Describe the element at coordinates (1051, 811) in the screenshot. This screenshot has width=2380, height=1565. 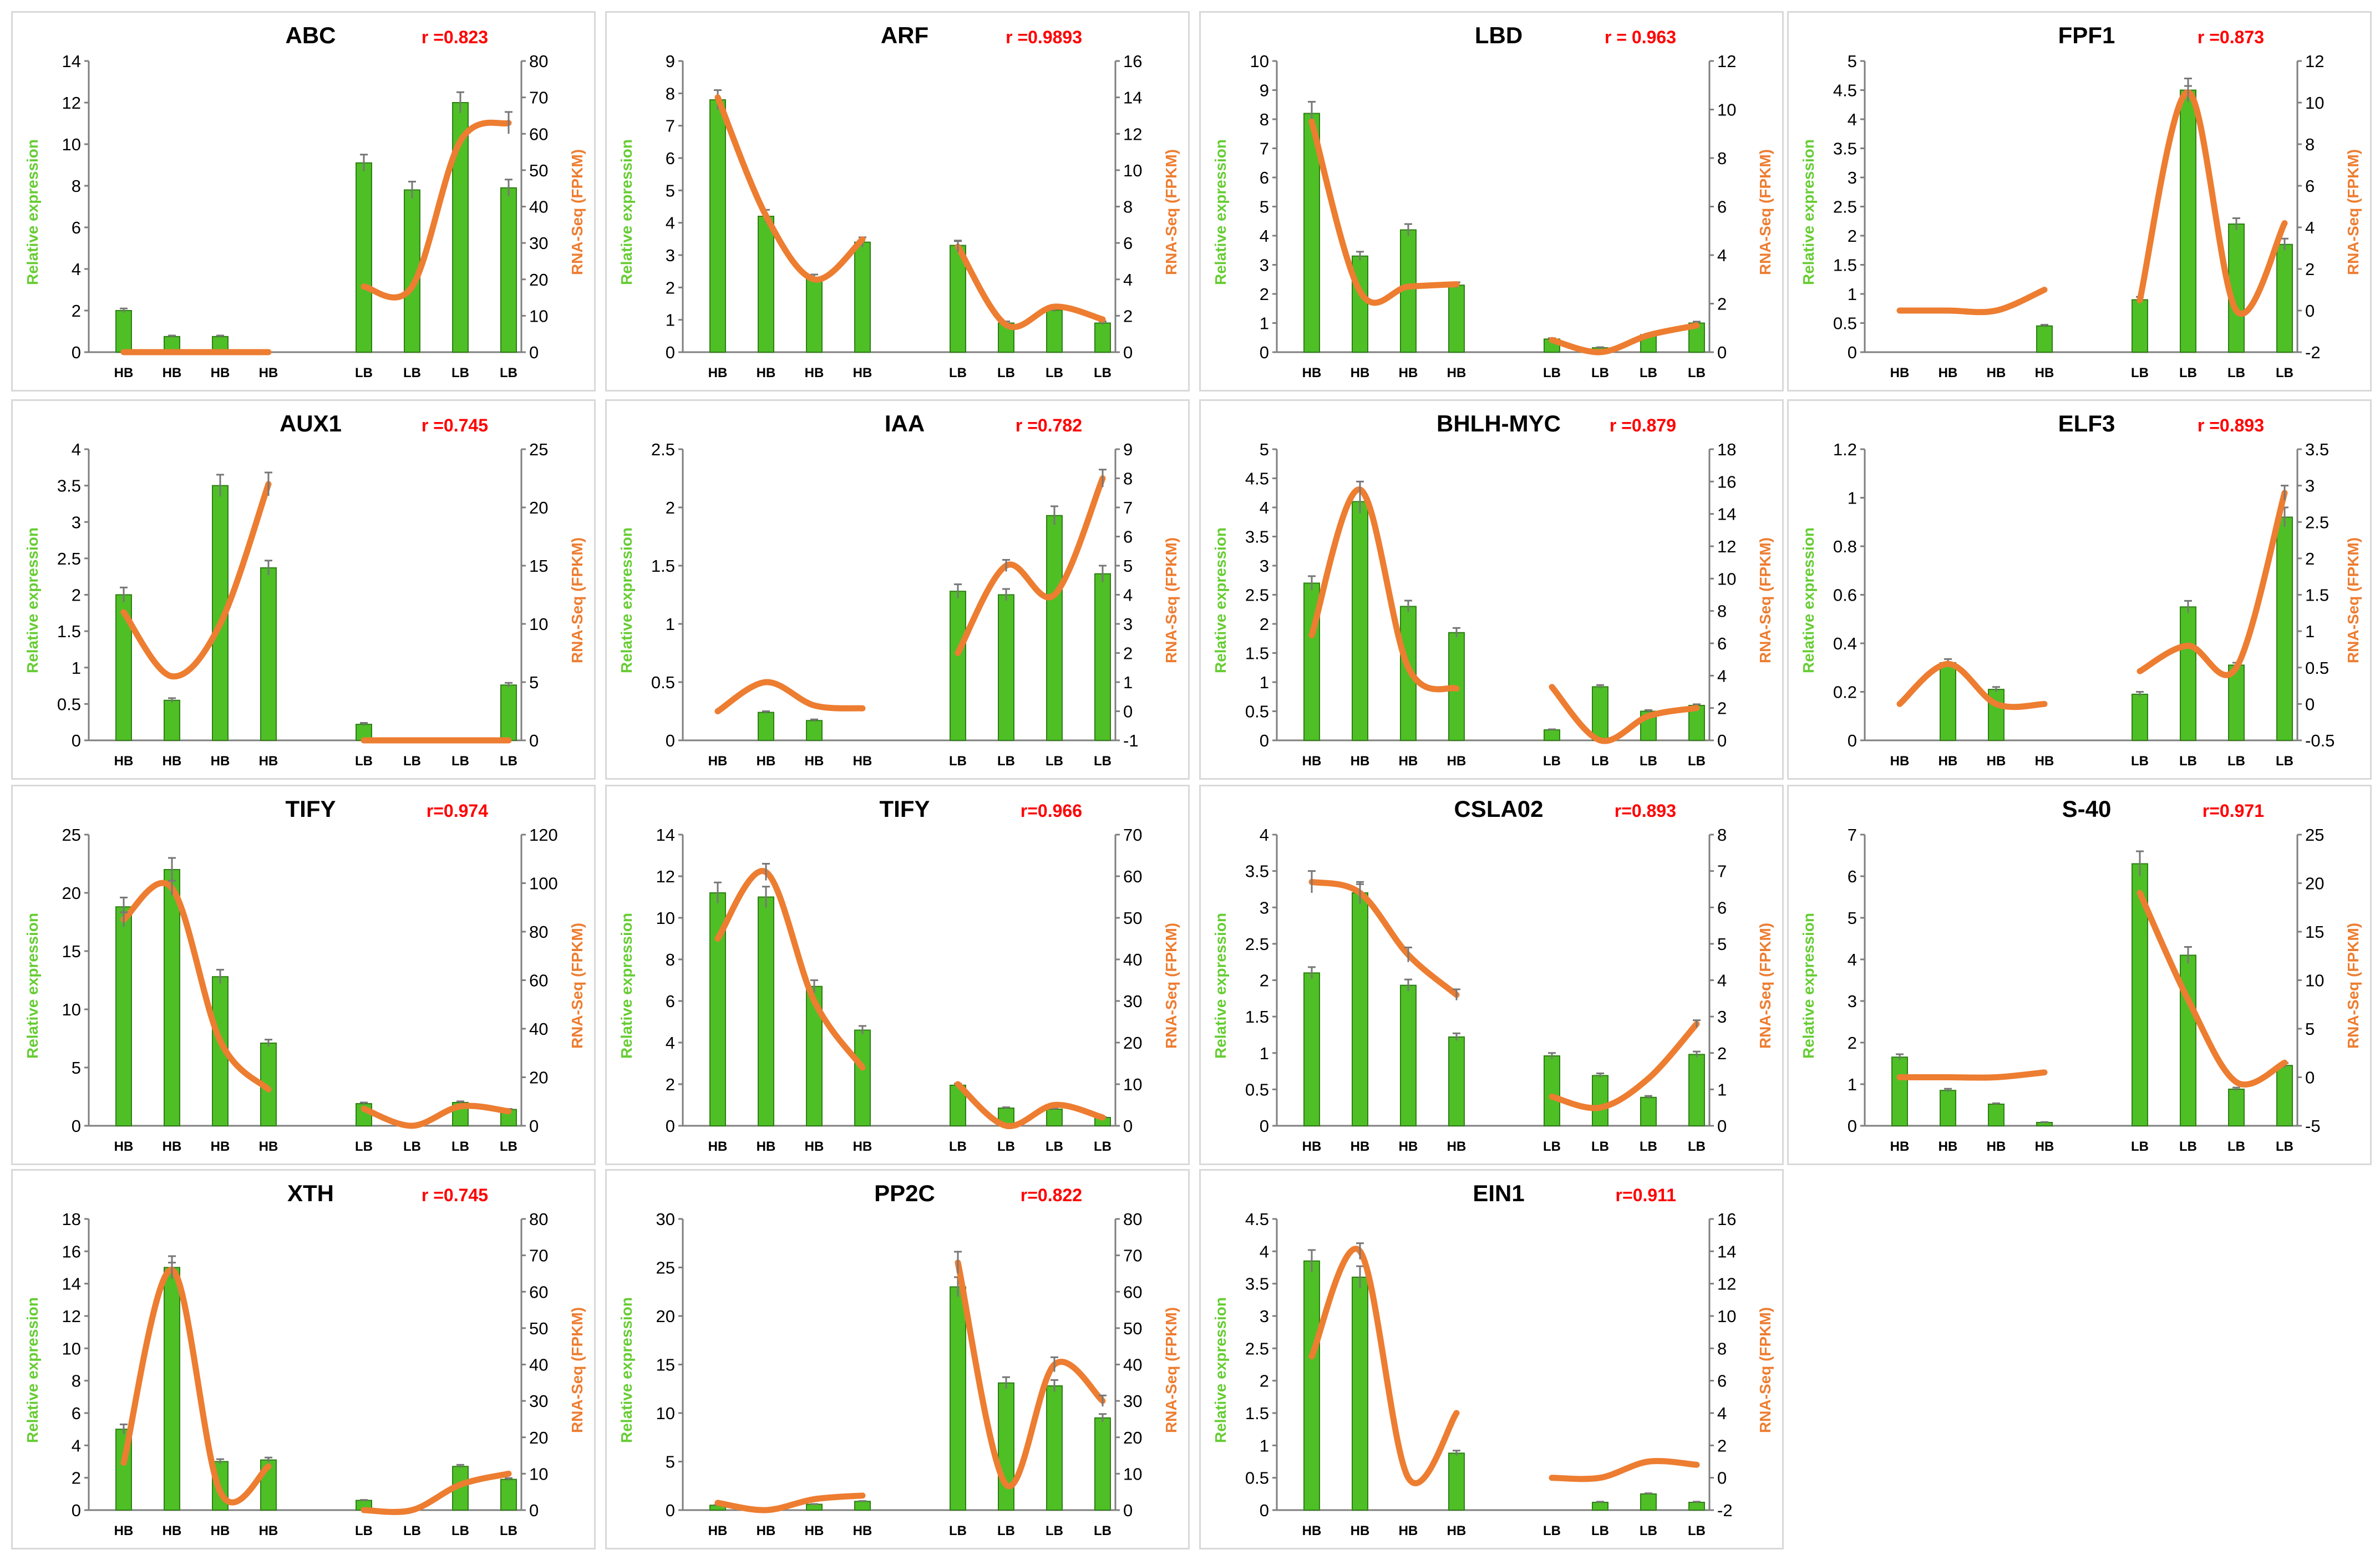
I see `r-value: r=0.966` at that location.